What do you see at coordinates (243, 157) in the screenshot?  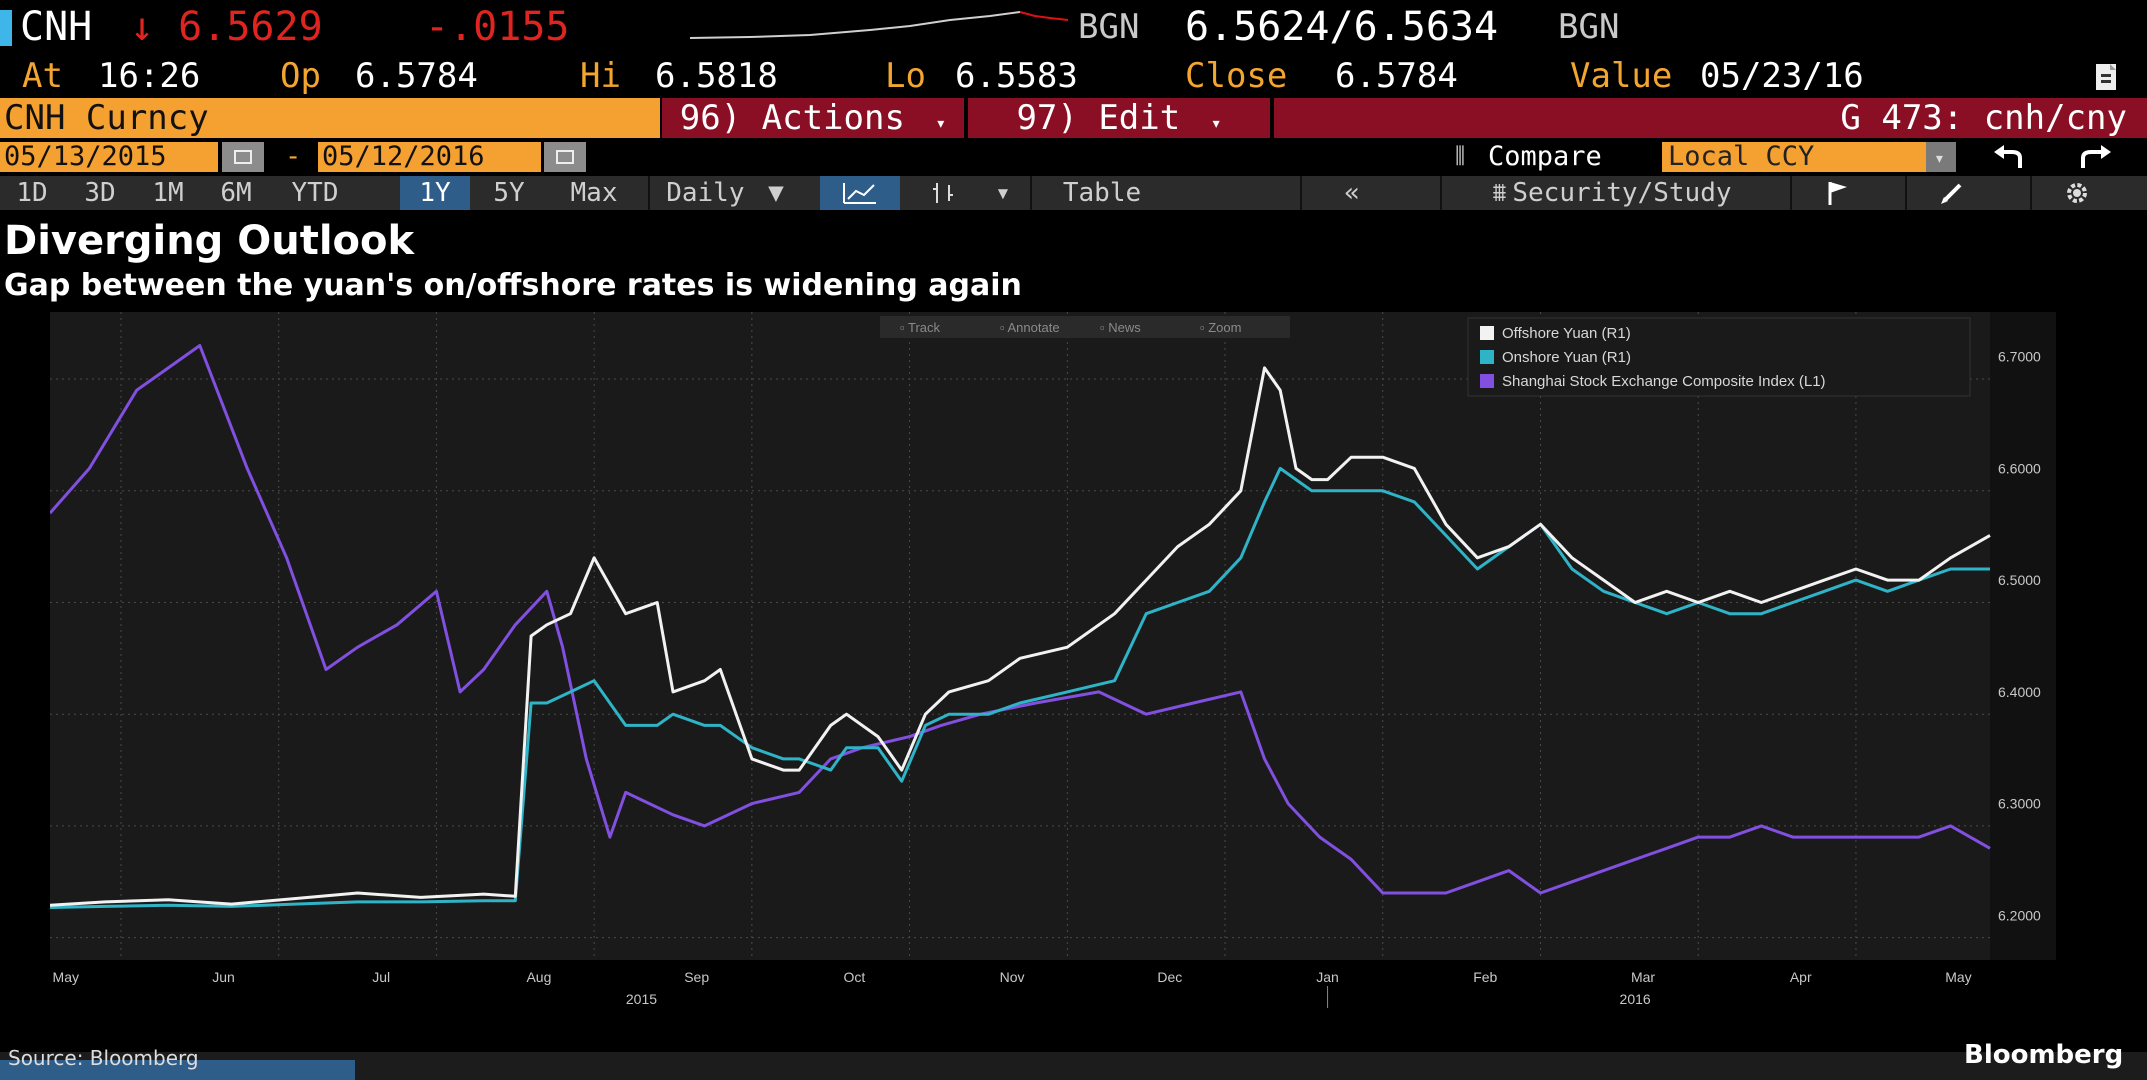 I see `start-calendar-icon` at bounding box center [243, 157].